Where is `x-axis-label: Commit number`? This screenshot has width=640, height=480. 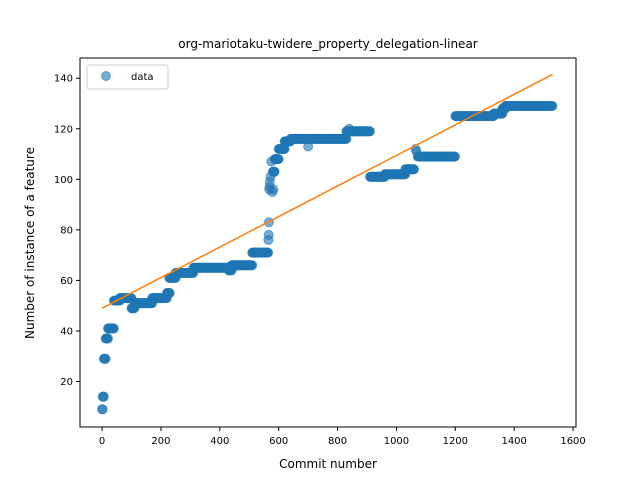
x-axis-label: Commit number is located at coordinates (328, 464).